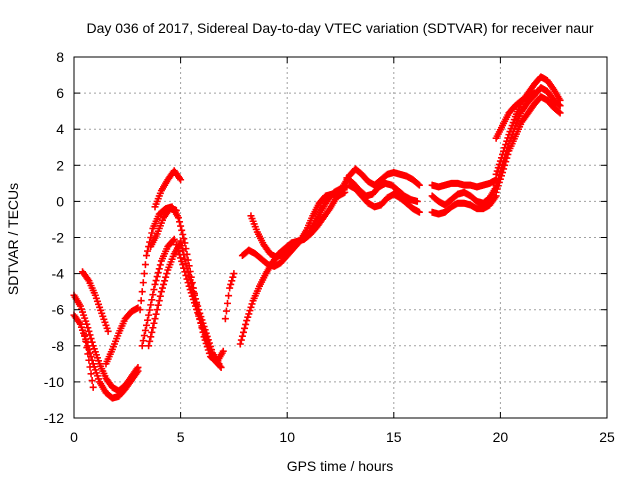 This screenshot has height=485, width=640. I want to click on y-tick-label: -6, so click(58, 310).